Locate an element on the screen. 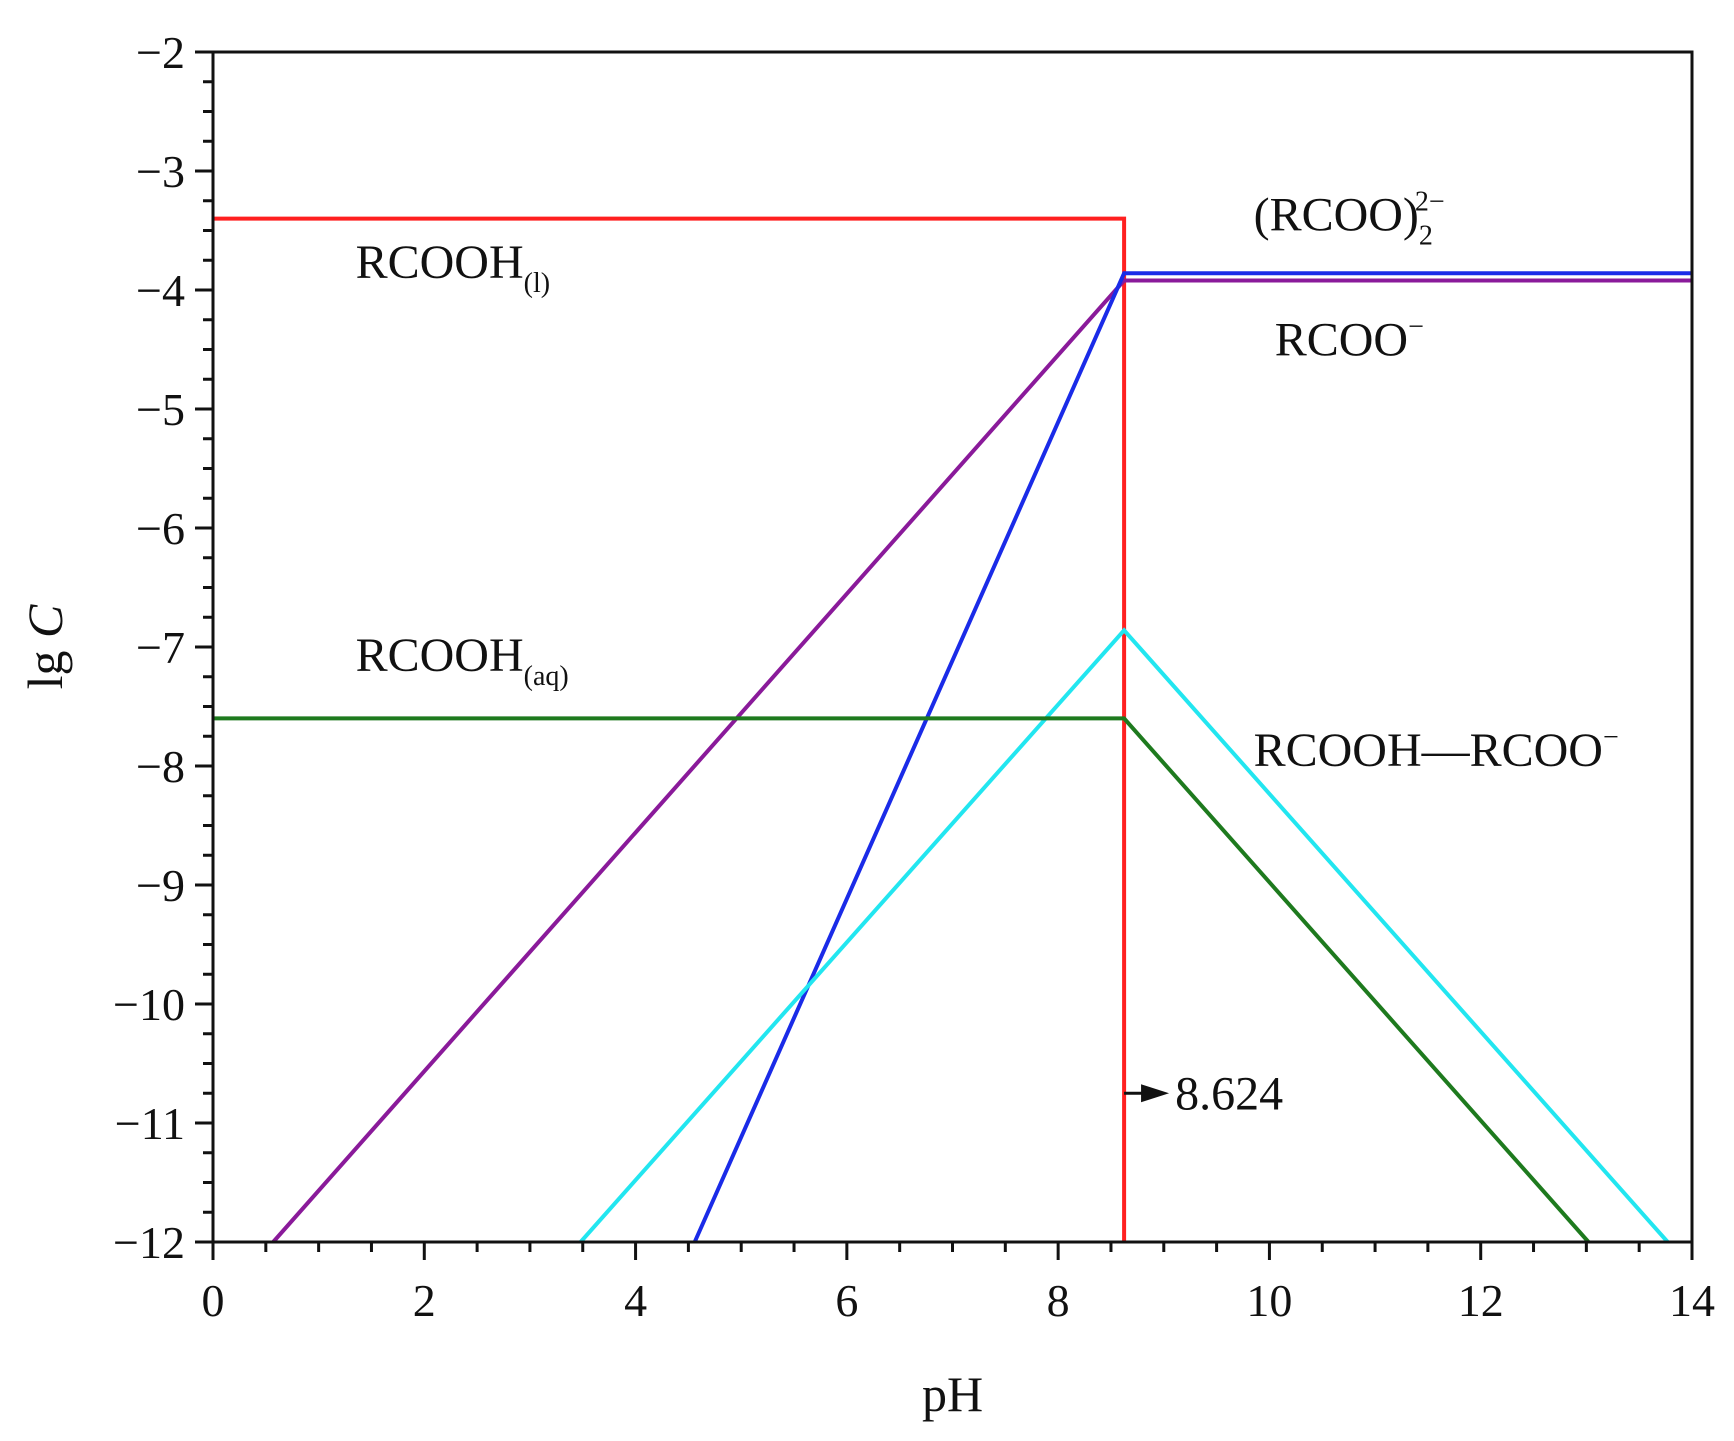 The width and height of the screenshot is (1734, 1441). series-label-rcooh-aq: RCOOH(aq) is located at coordinates (462, 660).